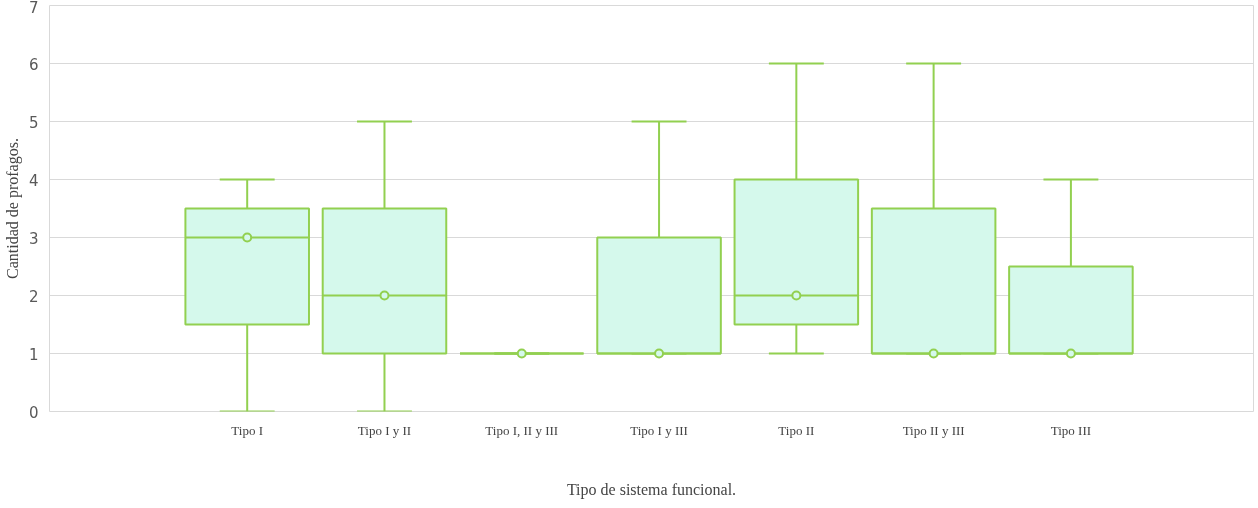 This screenshot has width=1258, height=508. What do you see at coordinates (33, 412) in the screenshot?
I see `y-tick-label: 0` at bounding box center [33, 412].